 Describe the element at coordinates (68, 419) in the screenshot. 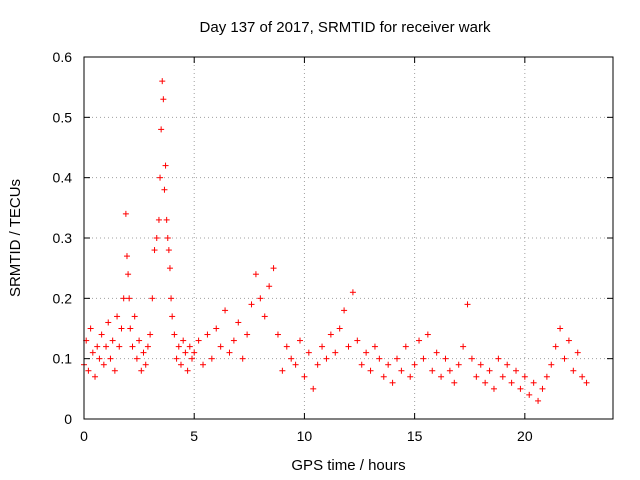

I see `y-tick-label: 0` at that location.